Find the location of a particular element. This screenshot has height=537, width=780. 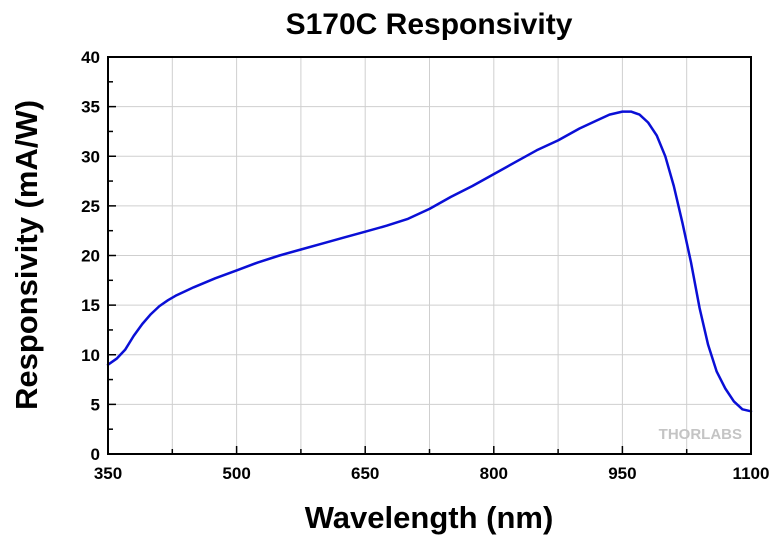

y-axis-label: Responsivity (mA/W) is located at coordinates (26, 255).